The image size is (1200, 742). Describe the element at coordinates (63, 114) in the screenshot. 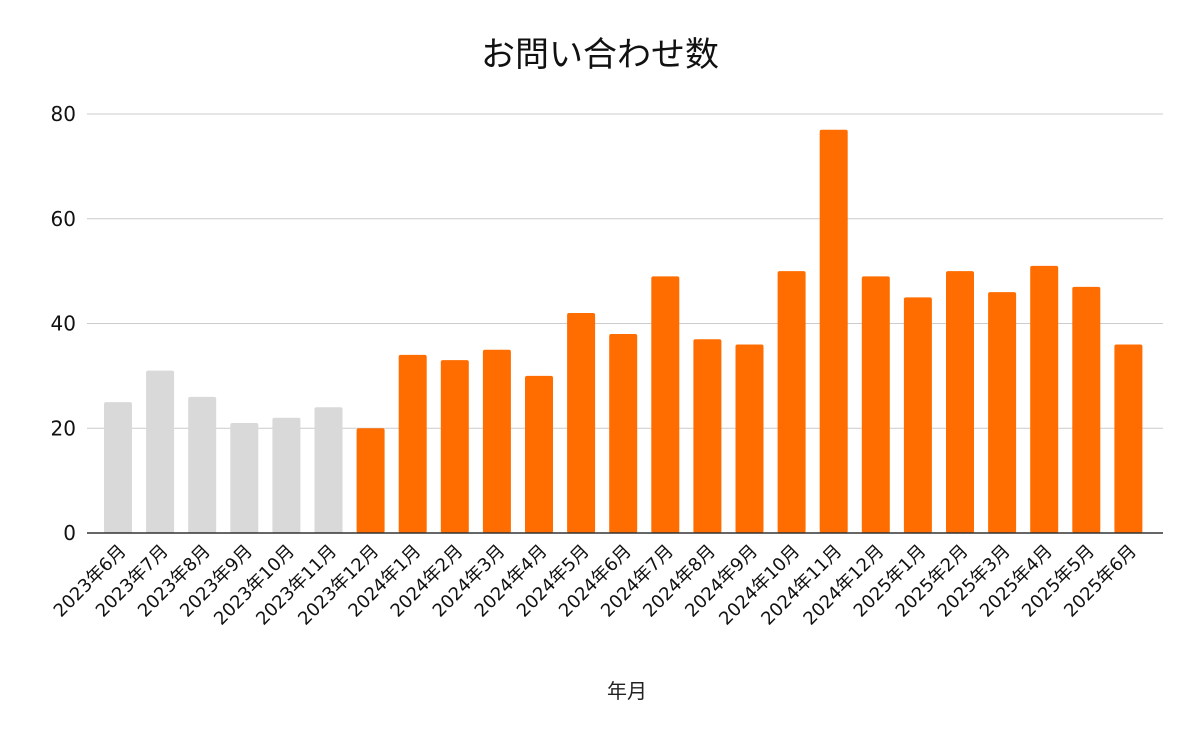

I see `y-tick-label: 80` at that location.